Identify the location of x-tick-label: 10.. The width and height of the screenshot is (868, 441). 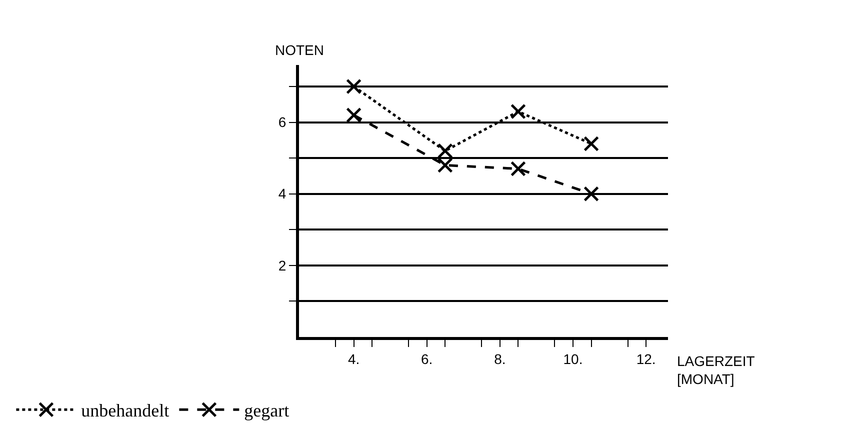
(573, 358).